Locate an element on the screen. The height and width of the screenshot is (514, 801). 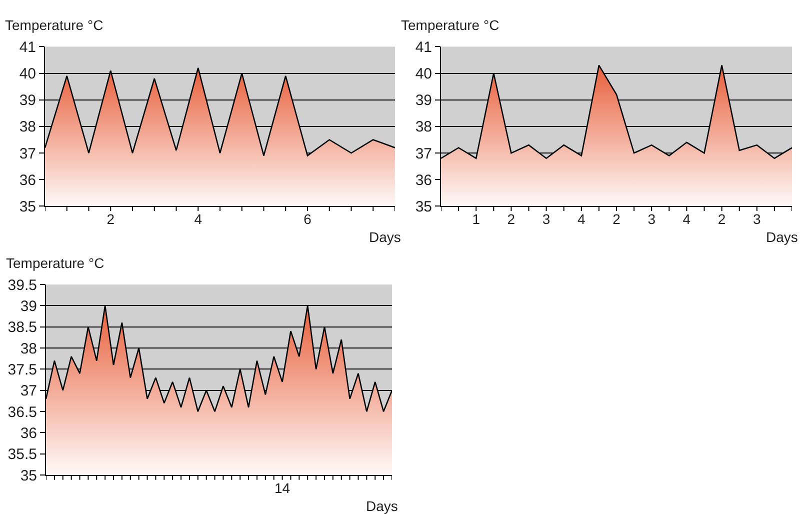
y-tick-label: 38.5 is located at coordinates (22, 327).